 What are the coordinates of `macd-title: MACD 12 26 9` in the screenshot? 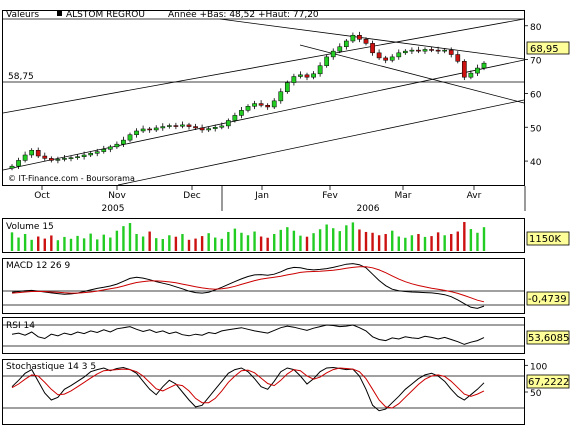 It's located at (38, 266).